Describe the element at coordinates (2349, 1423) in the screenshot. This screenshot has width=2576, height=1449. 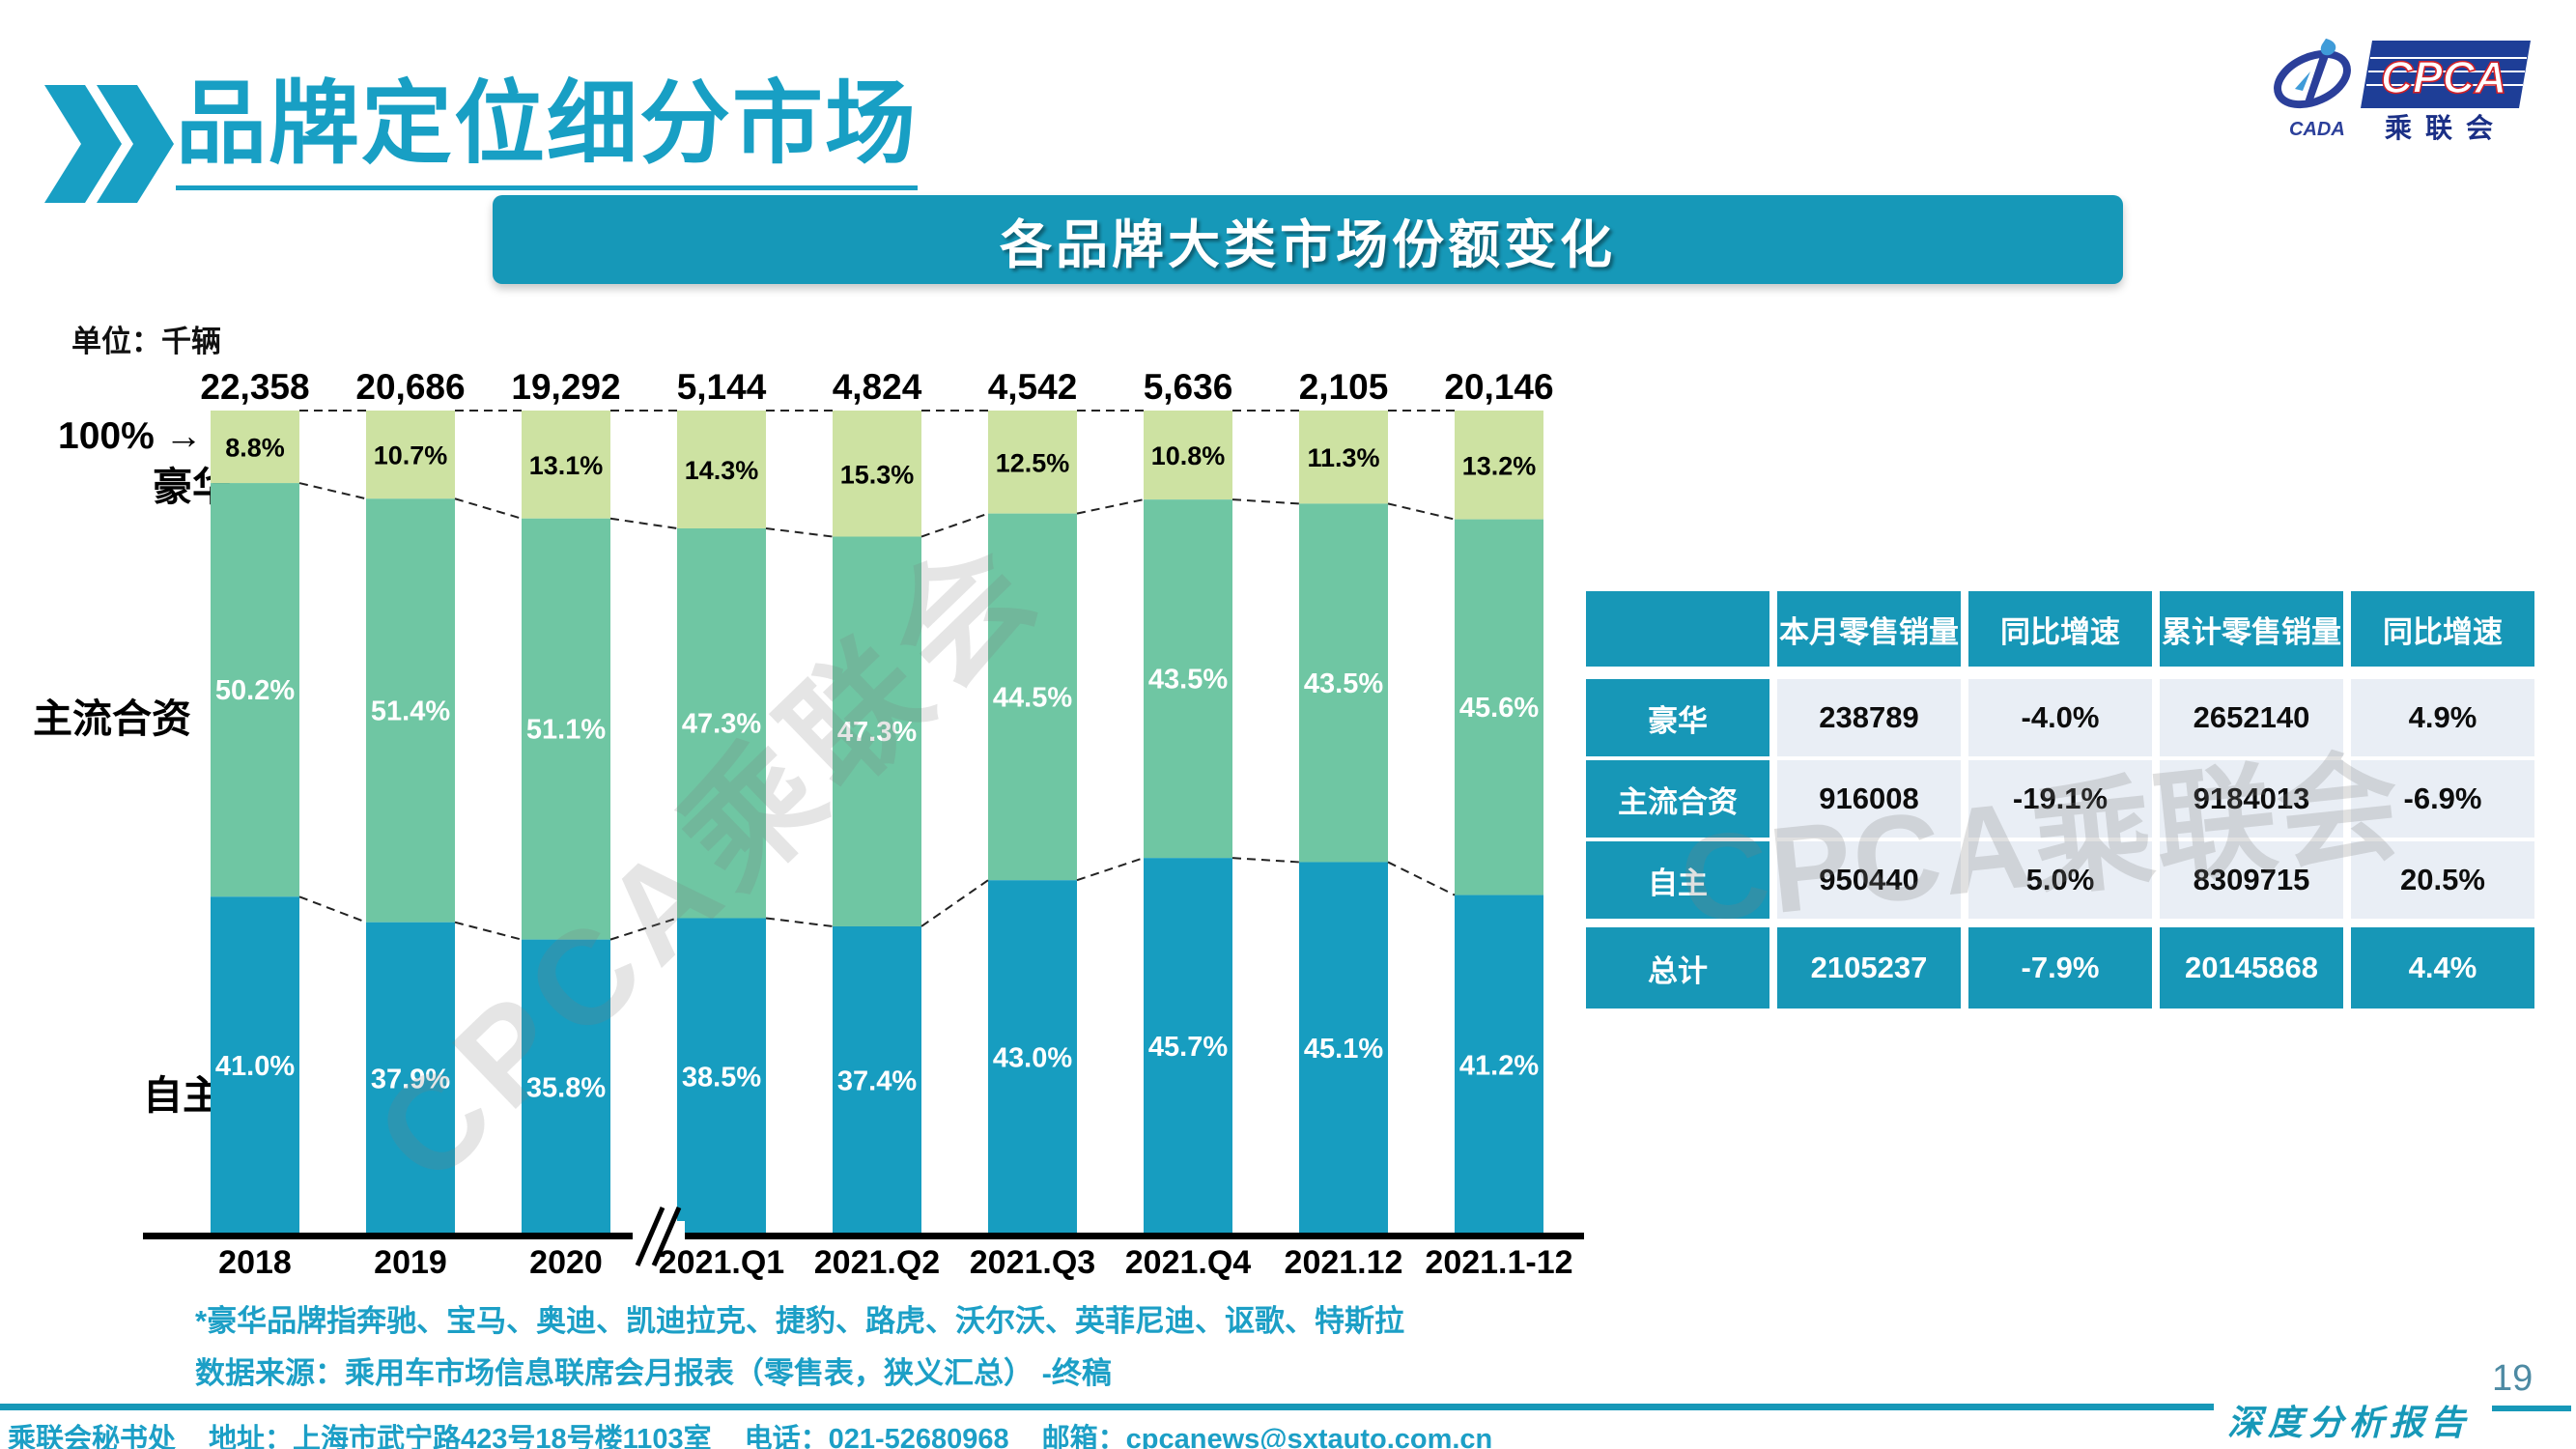
I see `report-name: 深度分析报告` at that location.